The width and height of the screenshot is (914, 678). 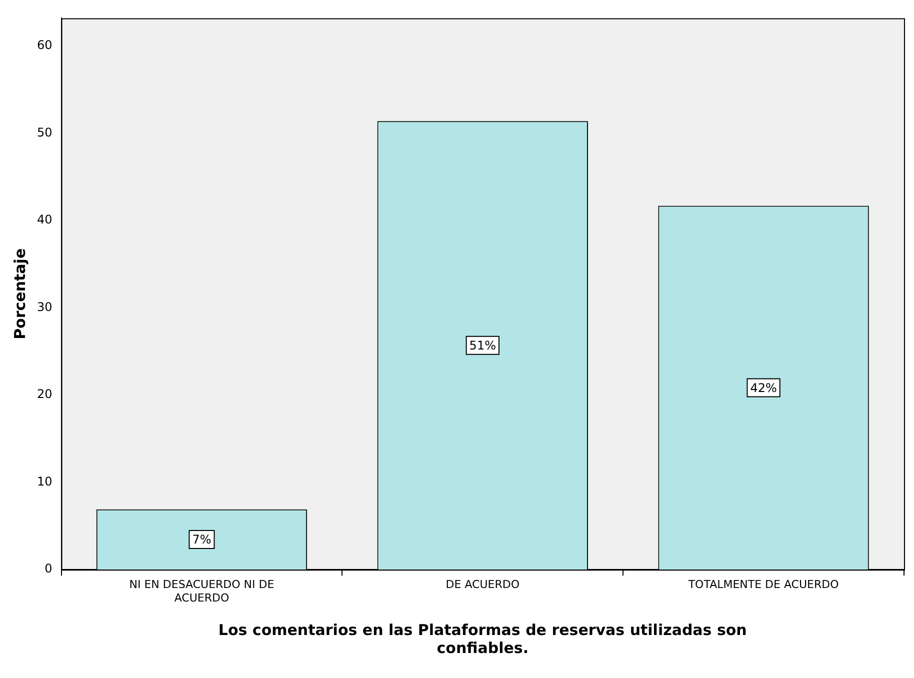 I want to click on data-label: 51%, so click(x=482, y=345).